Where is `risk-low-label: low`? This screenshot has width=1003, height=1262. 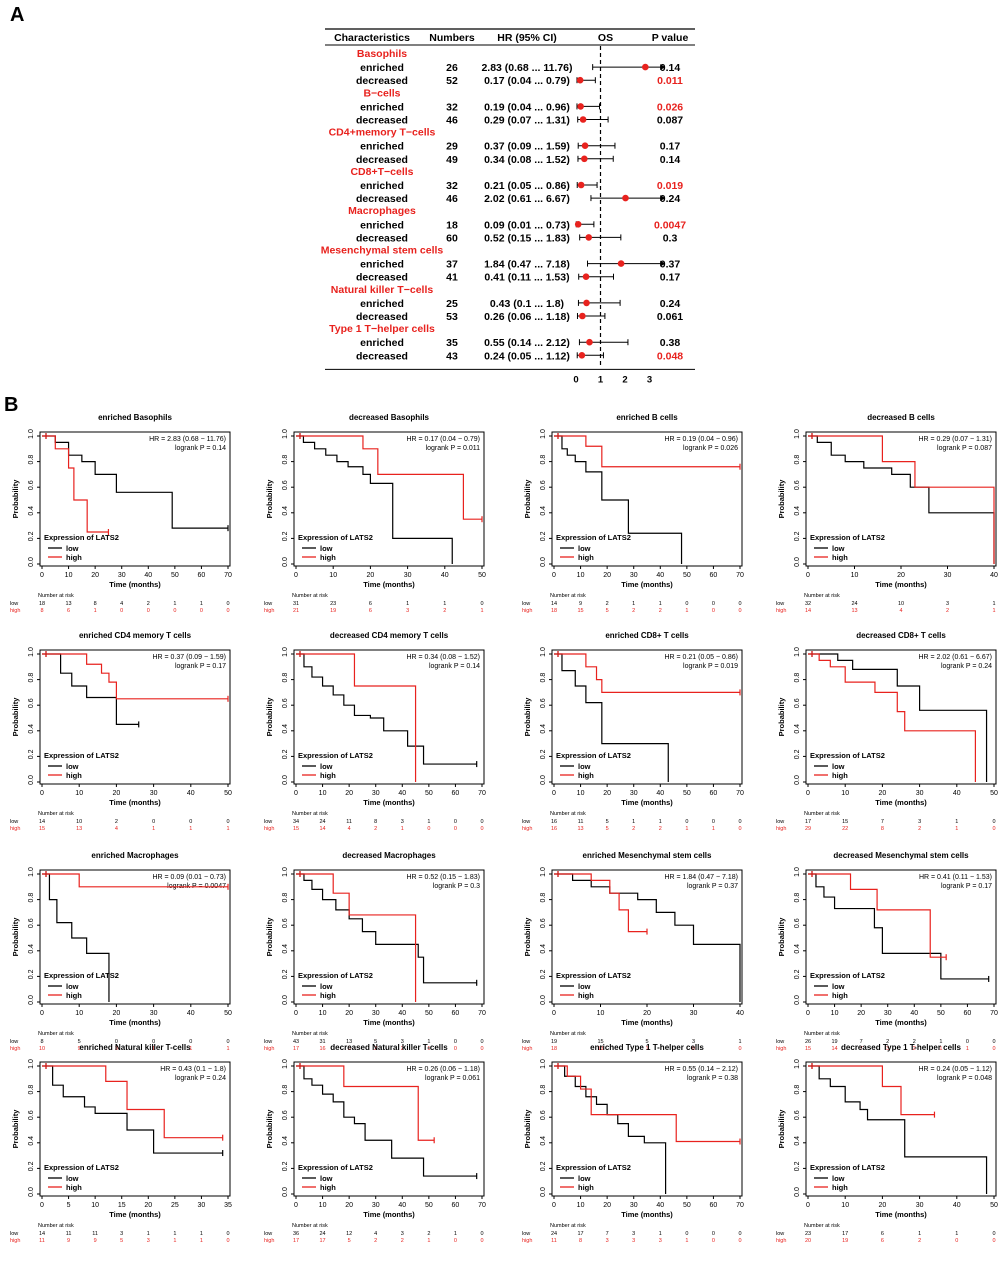 risk-low-label: low is located at coordinates (526, 822).